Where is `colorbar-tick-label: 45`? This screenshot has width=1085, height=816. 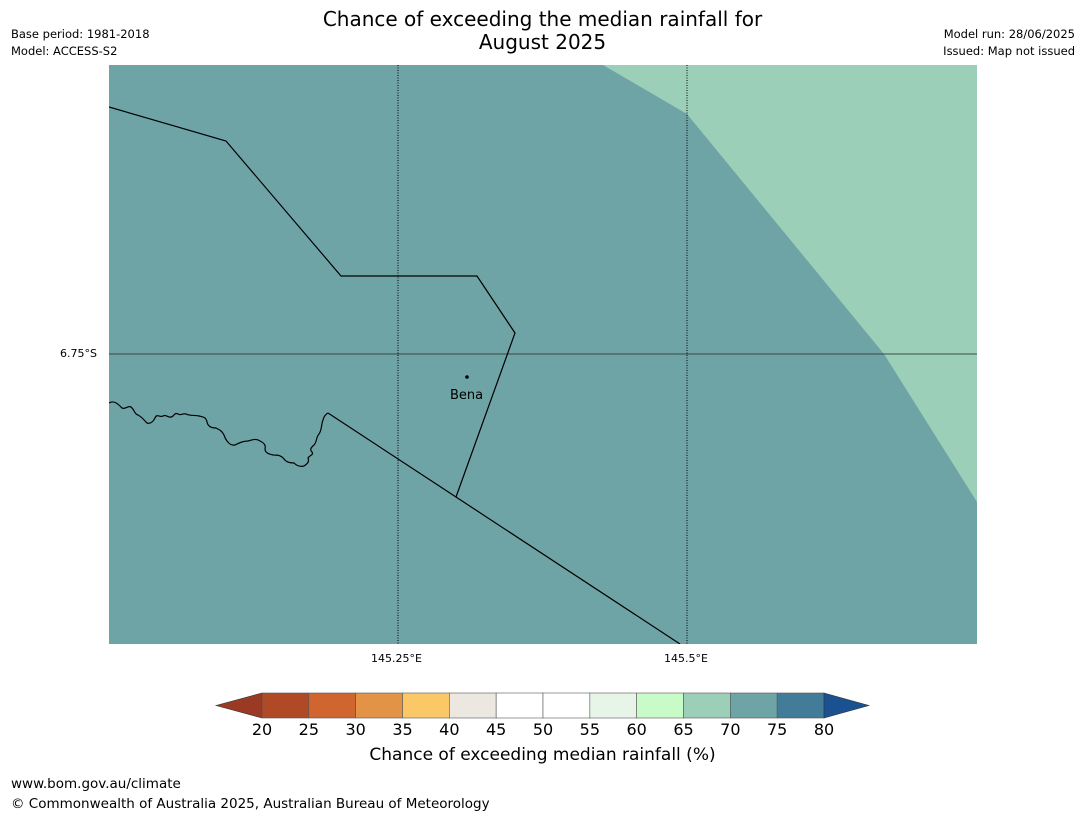
colorbar-tick-label: 45 is located at coordinates (496, 729).